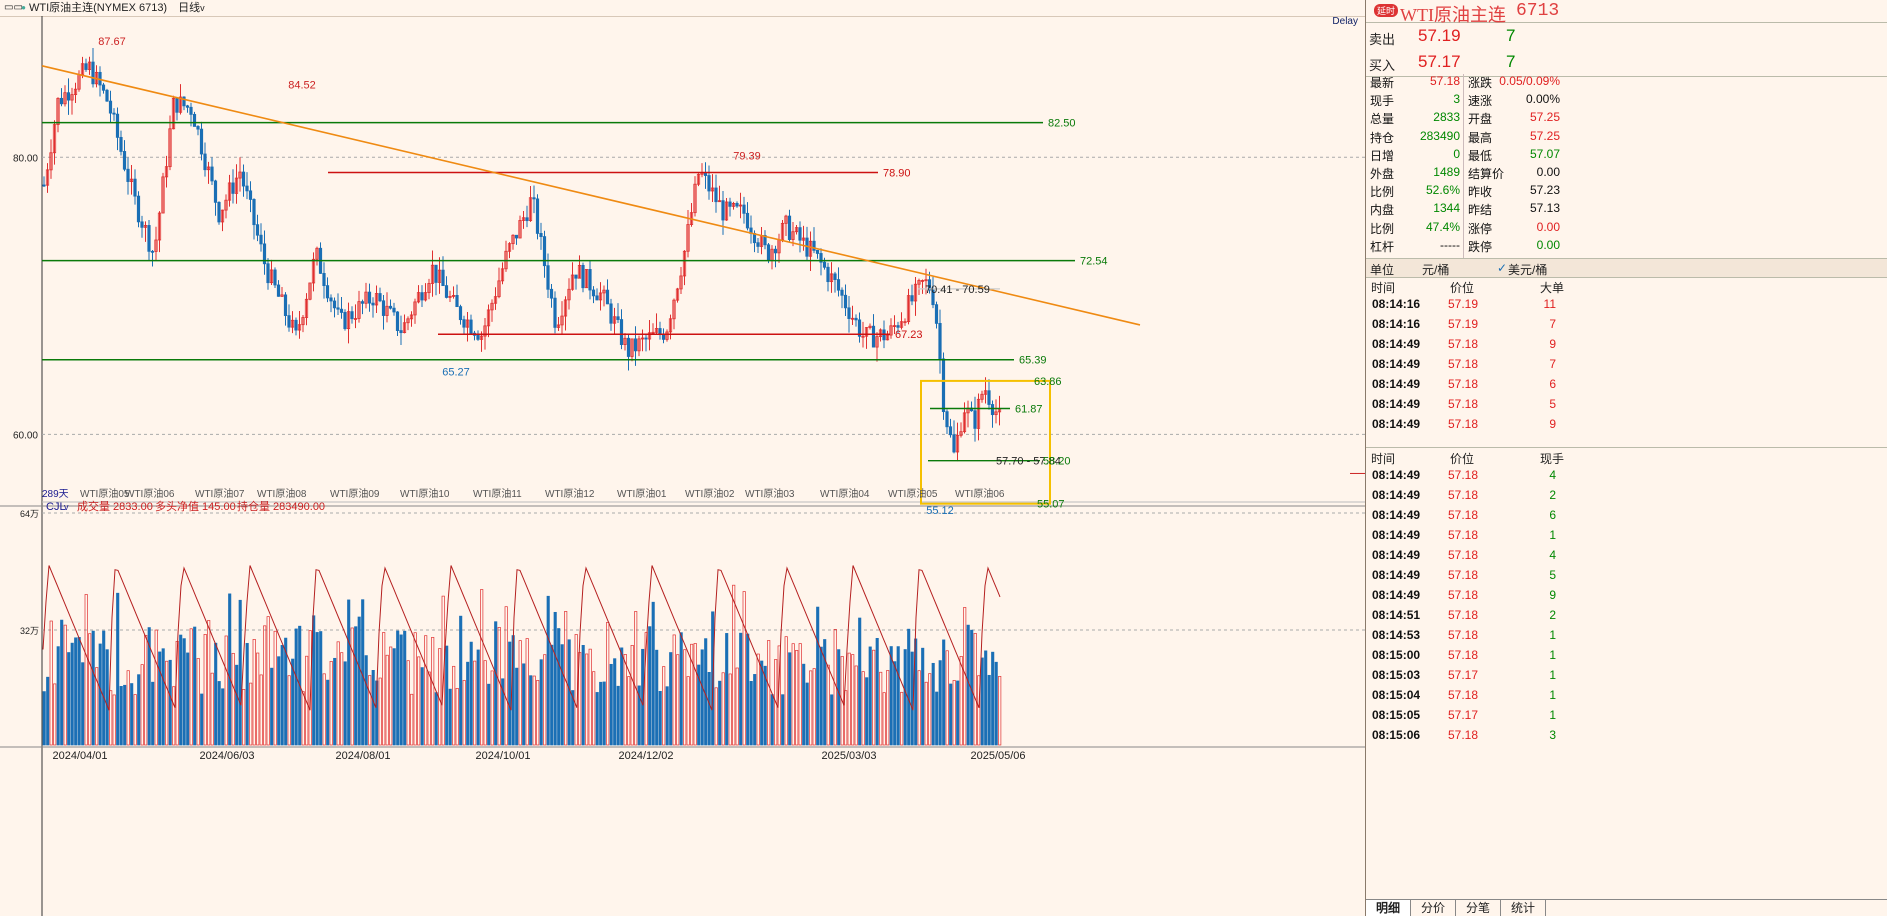 The height and width of the screenshot is (916, 1887). I want to click on stat-label: 比例, so click(1382, 228).